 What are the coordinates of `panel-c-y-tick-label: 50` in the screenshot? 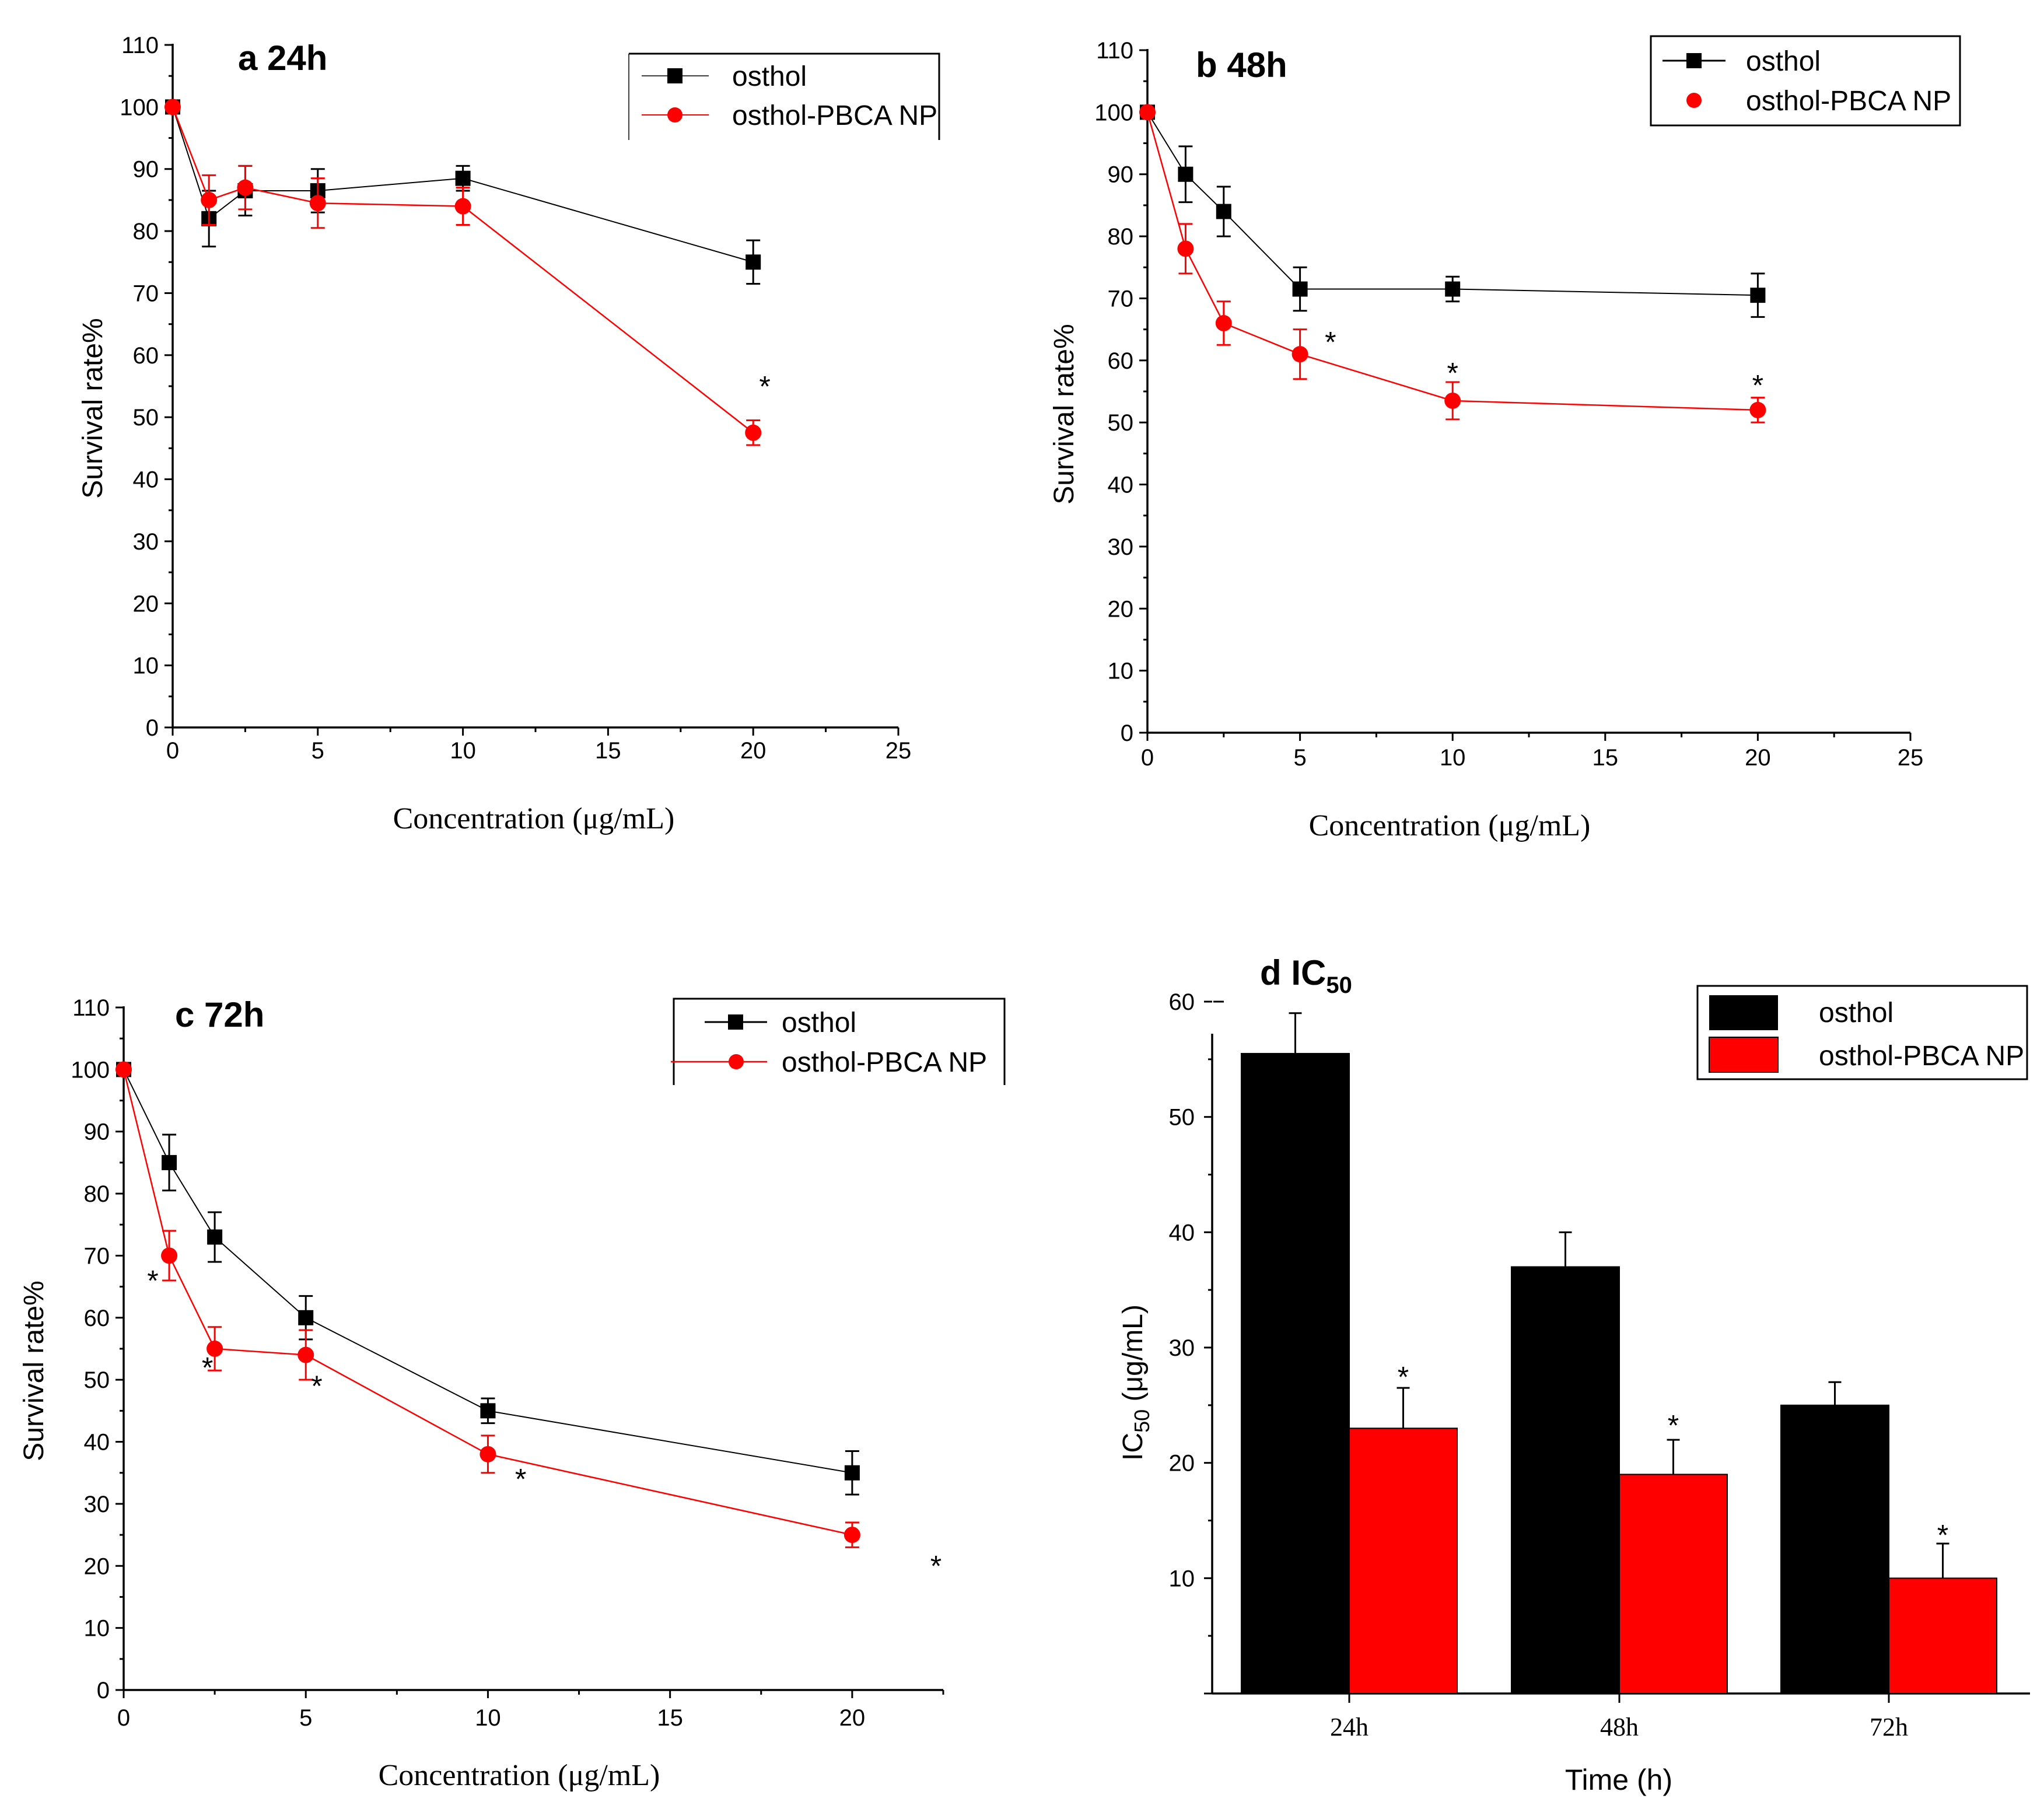 It's located at (97, 1380).